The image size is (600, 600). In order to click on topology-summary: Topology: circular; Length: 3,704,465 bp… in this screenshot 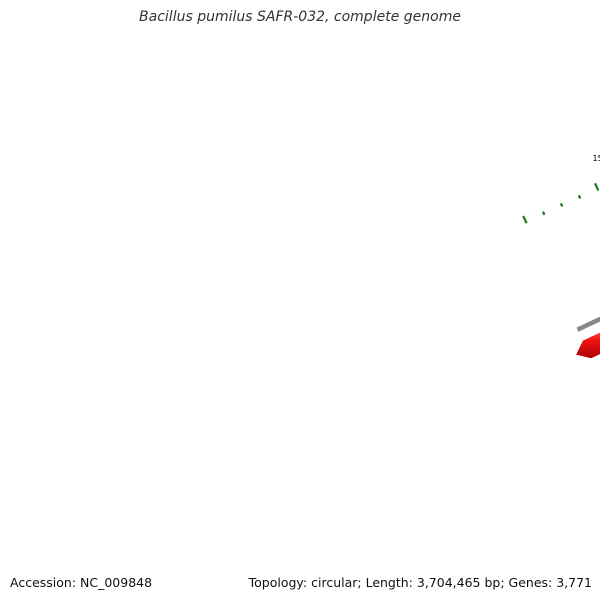, I will do `click(420, 582)`.